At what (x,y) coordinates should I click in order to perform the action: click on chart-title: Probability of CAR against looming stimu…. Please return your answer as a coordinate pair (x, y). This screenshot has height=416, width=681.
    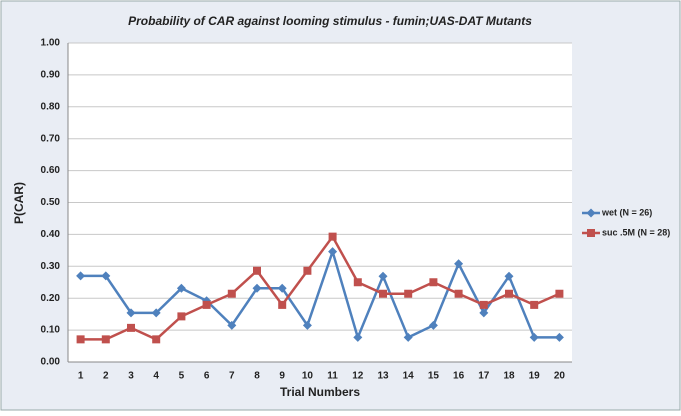
    Looking at the image, I should click on (330, 21).